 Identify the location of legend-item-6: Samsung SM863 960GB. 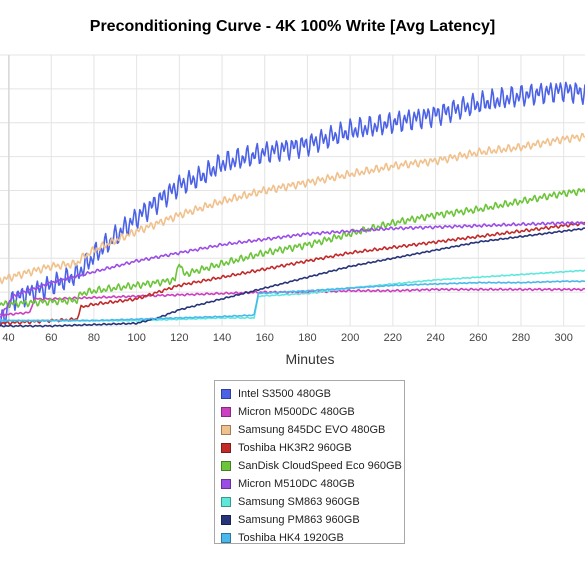
(312, 502).